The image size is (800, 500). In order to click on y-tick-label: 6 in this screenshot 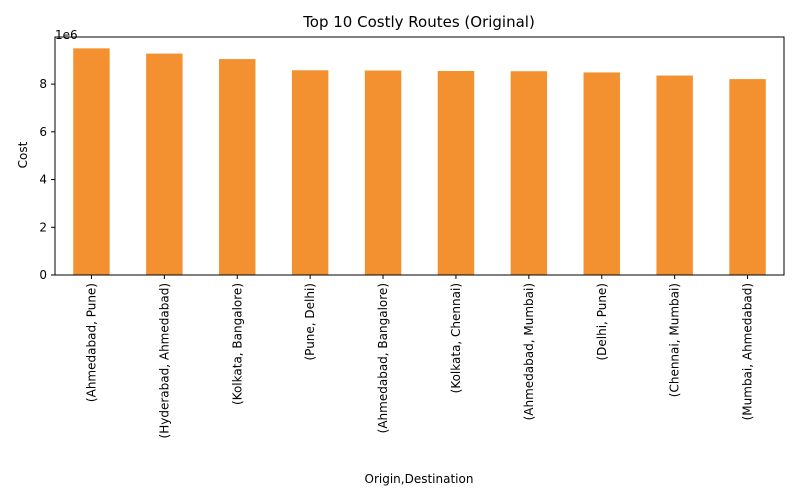, I will do `click(43, 132)`.